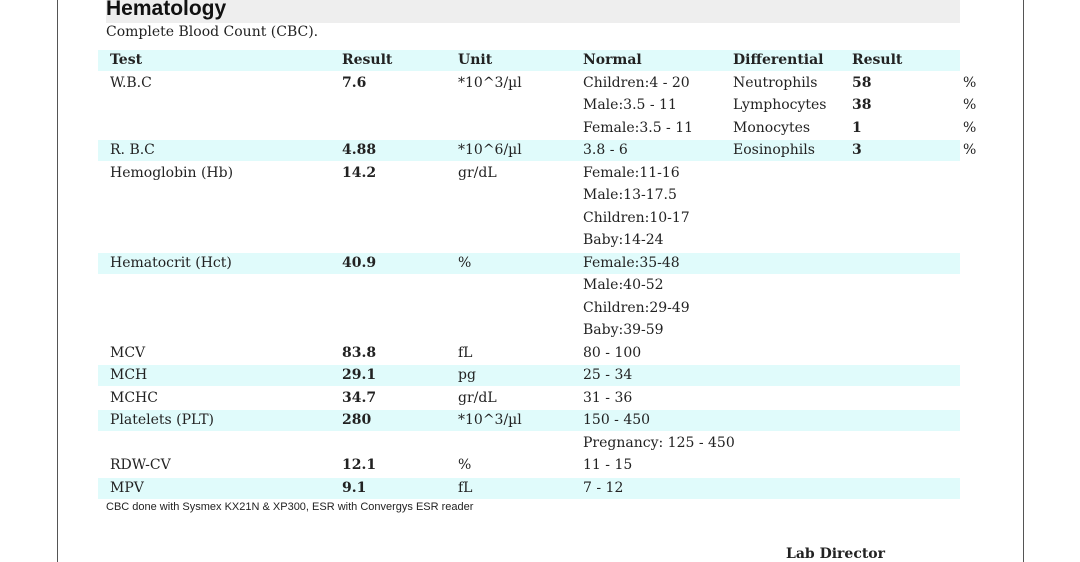  I want to click on differential-result: 3, so click(857, 150).